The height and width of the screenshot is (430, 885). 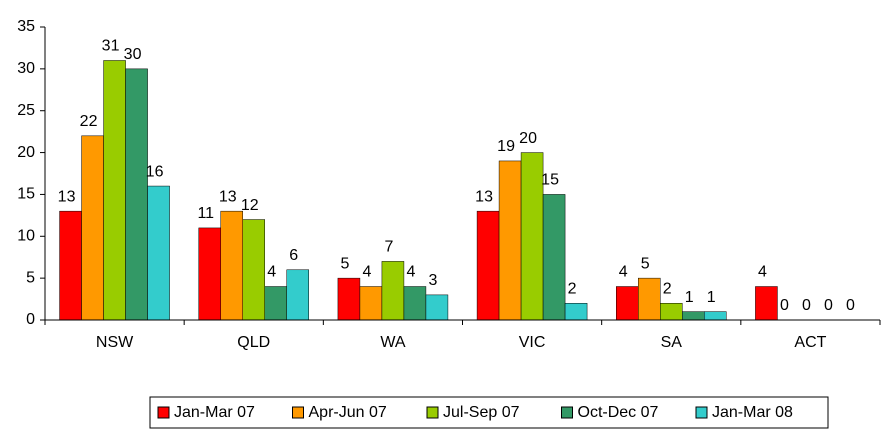 I want to click on data-label: 22, so click(x=89, y=121).